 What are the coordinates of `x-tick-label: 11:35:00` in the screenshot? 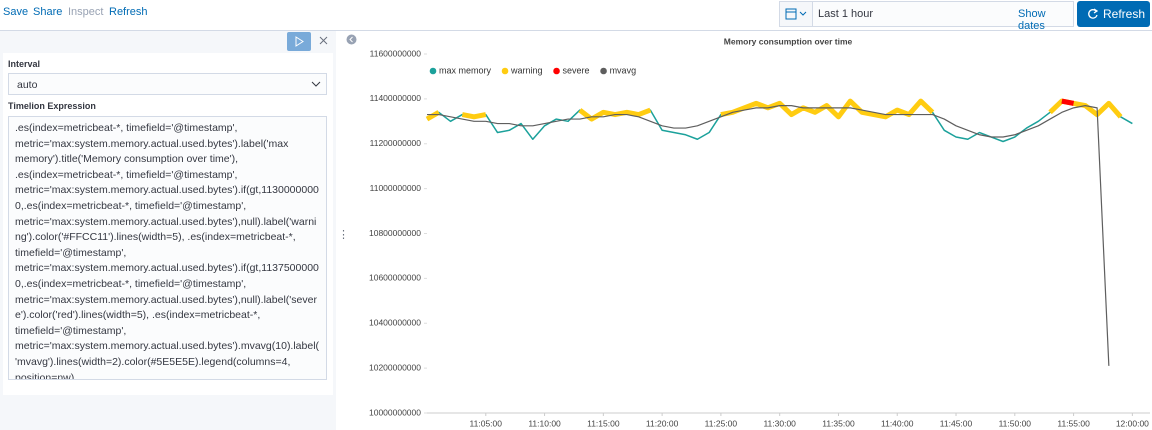 It's located at (838, 423).